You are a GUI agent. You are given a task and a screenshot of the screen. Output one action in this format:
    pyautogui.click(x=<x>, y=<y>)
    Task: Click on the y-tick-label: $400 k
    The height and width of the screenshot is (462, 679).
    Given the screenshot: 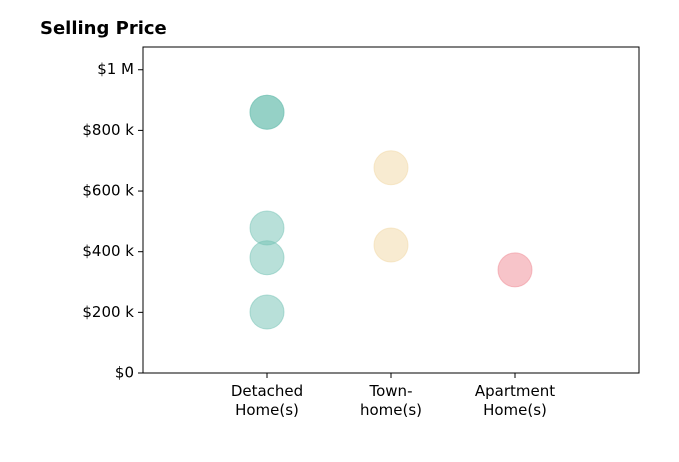 What is the action you would take?
    pyautogui.click(x=108, y=251)
    